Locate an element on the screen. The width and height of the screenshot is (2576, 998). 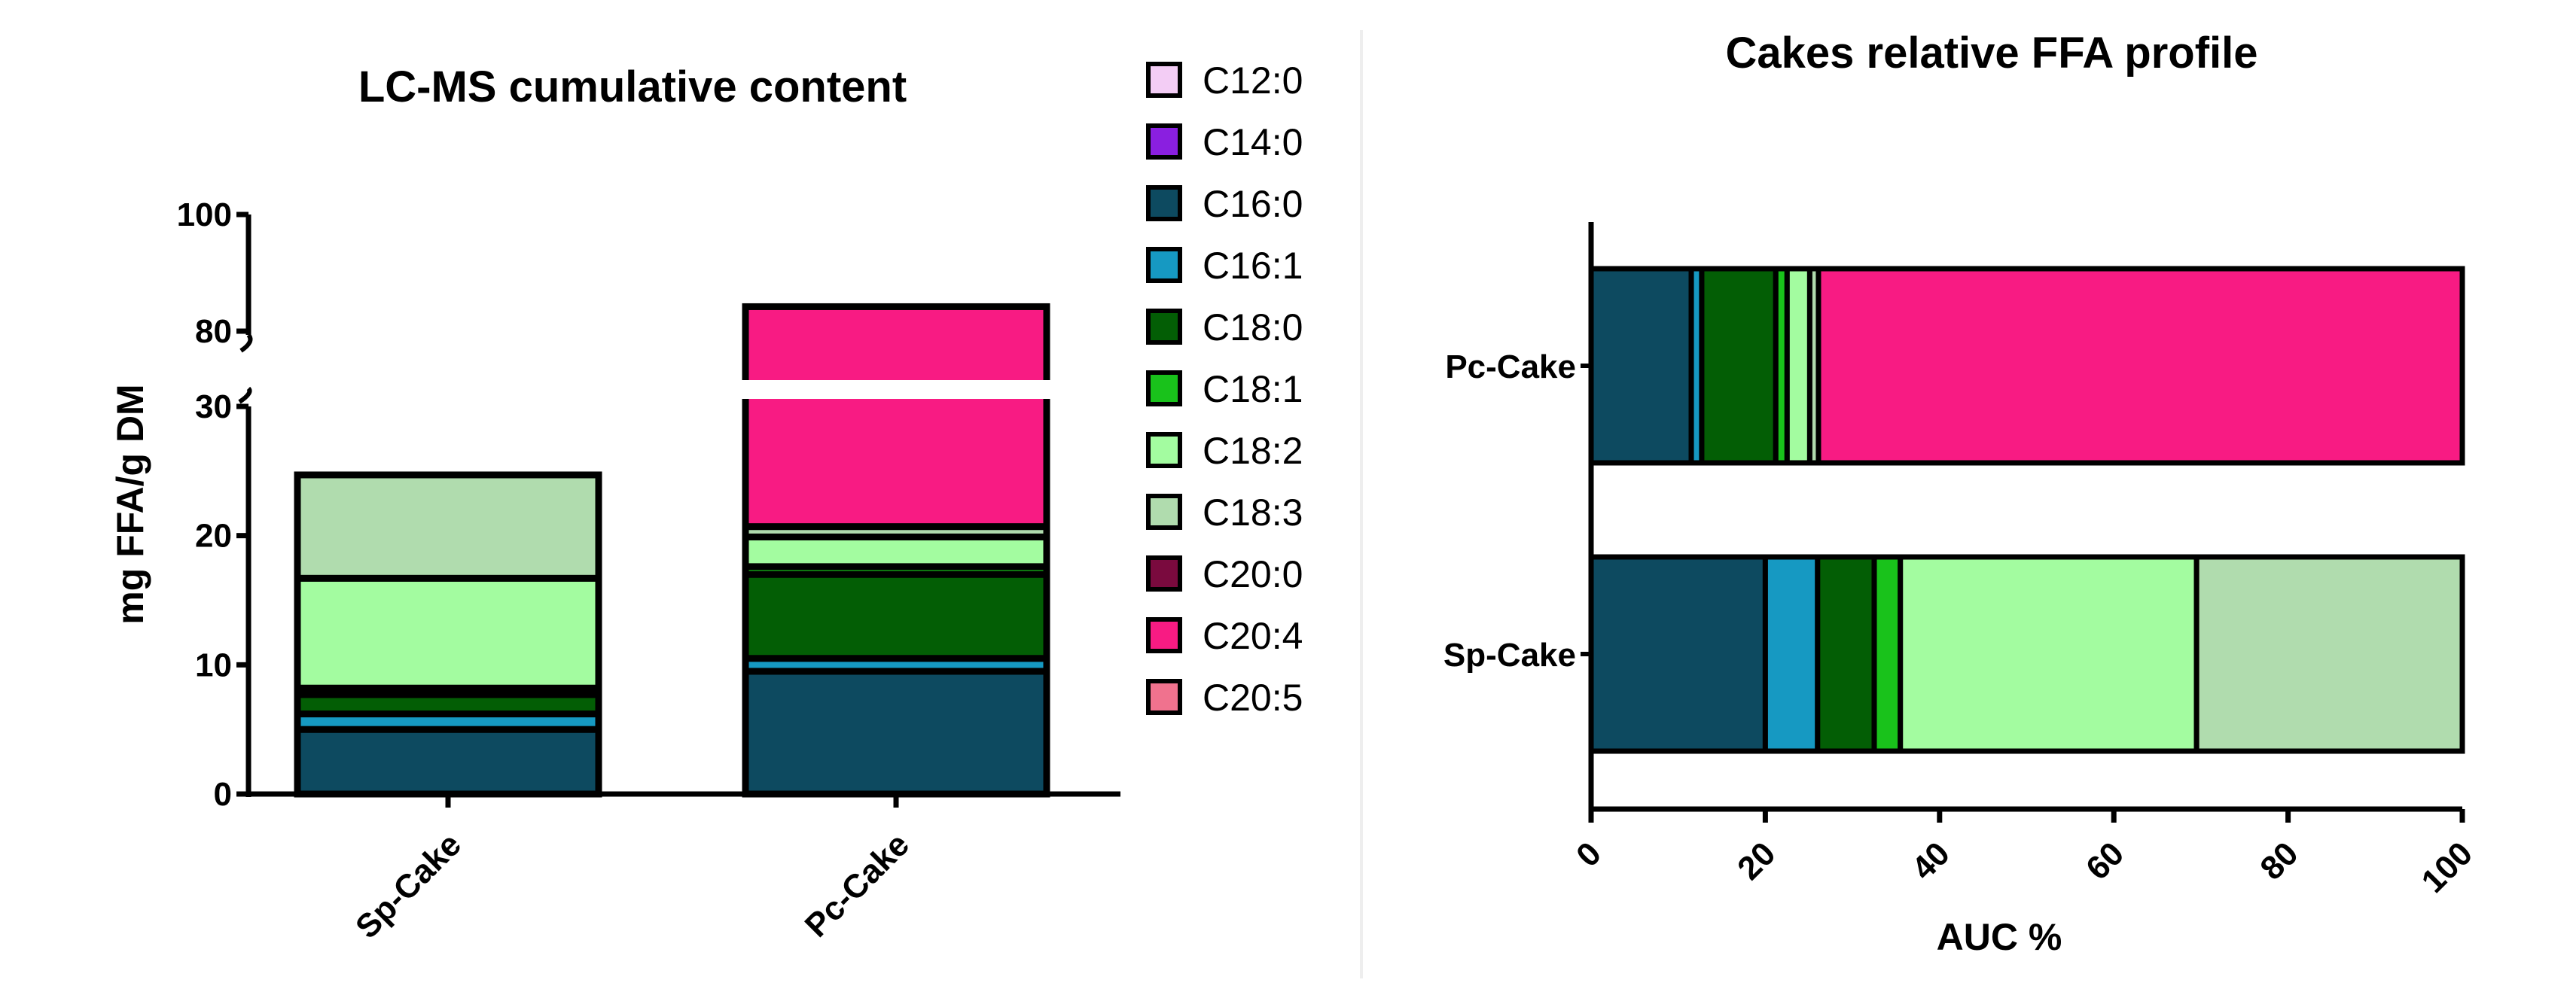
axis-break-mark-lower is located at coordinates (245, 395).